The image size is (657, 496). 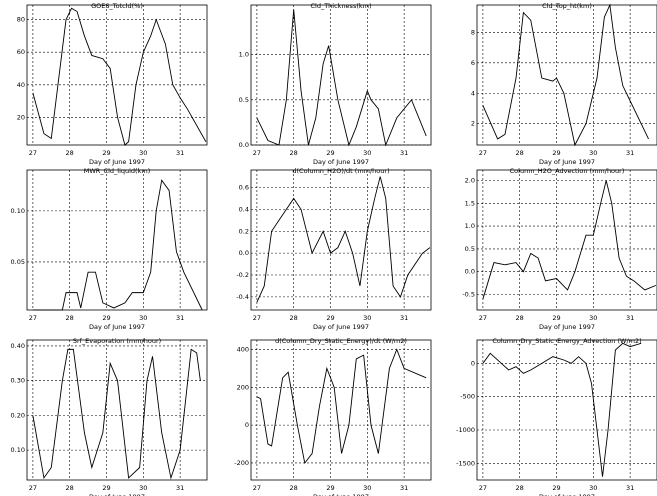 What do you see at coordinates (244, 231) in the screenshot?
I see `y-tick-label: 0.2` at bounding box center [244, 231].